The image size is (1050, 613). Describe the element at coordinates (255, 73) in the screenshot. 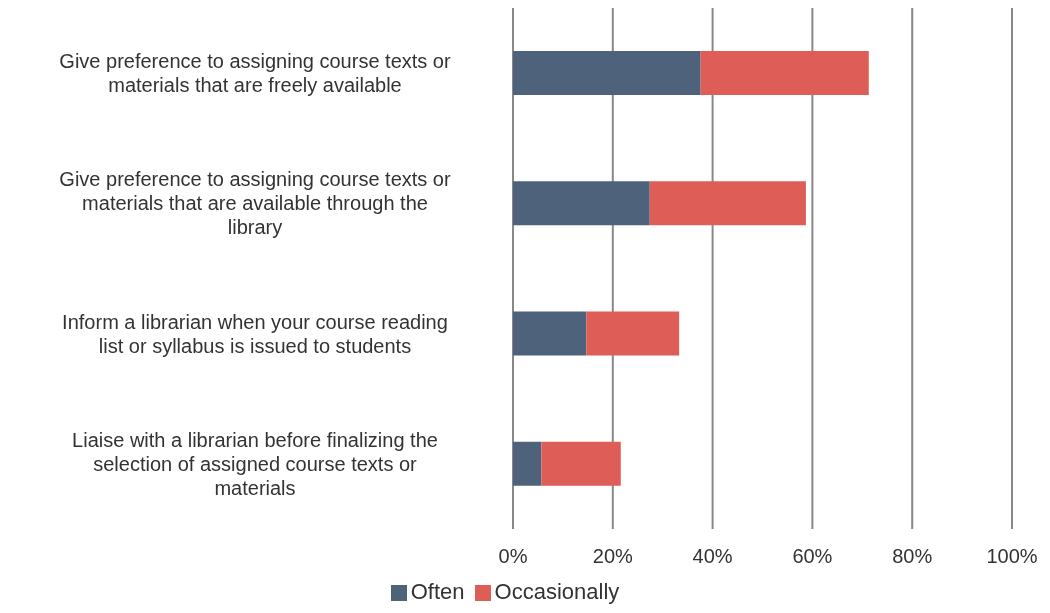

I see `y-tick-label: Give preference to assigning course texts or materials that are freely available` at that location.